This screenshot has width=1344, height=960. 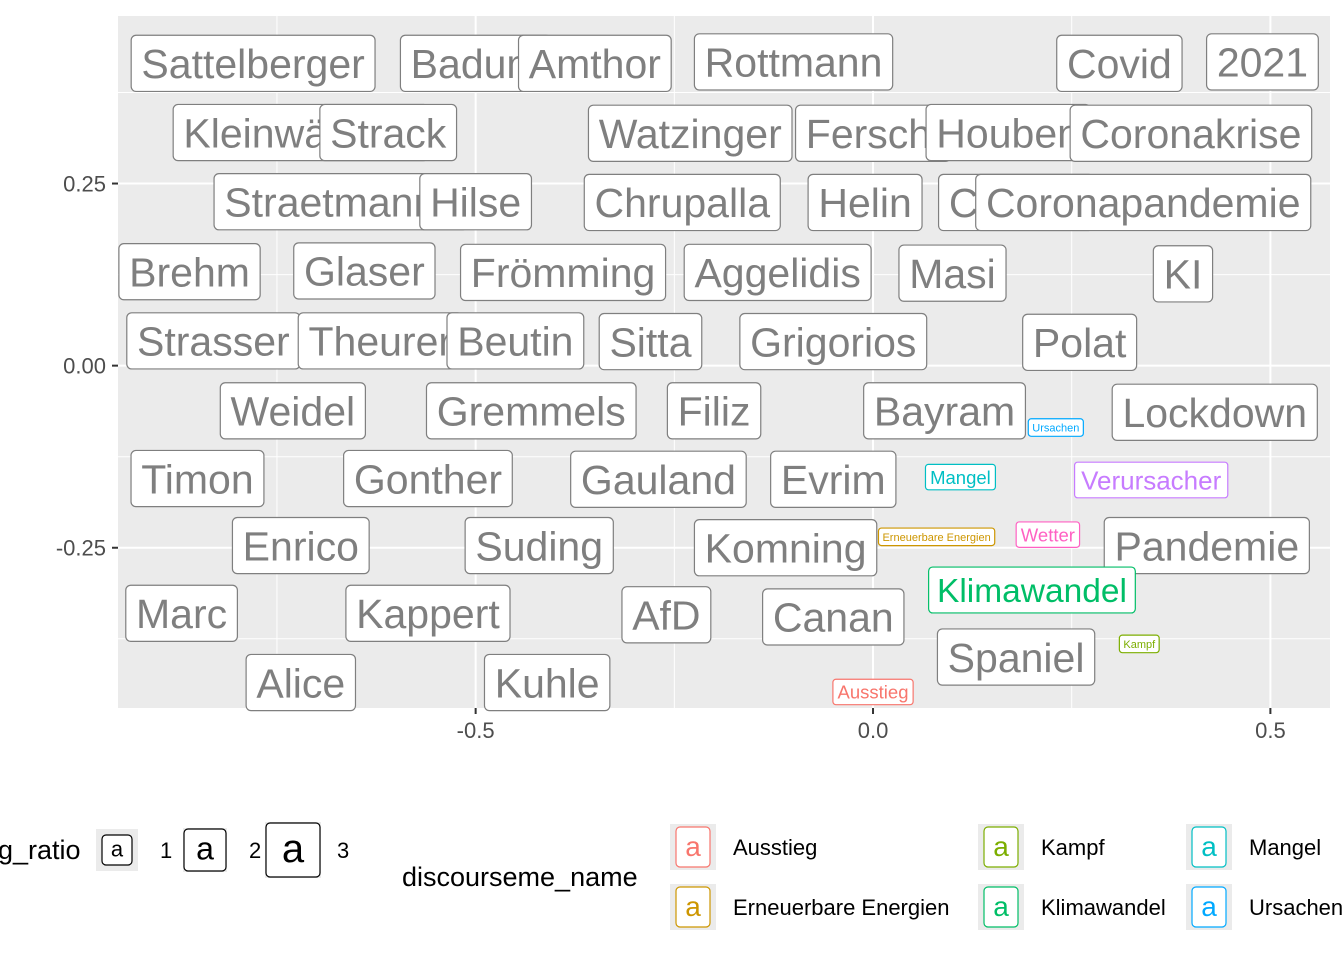 I want to click on word-label-text: Mangel, so click(x=960, y=477).